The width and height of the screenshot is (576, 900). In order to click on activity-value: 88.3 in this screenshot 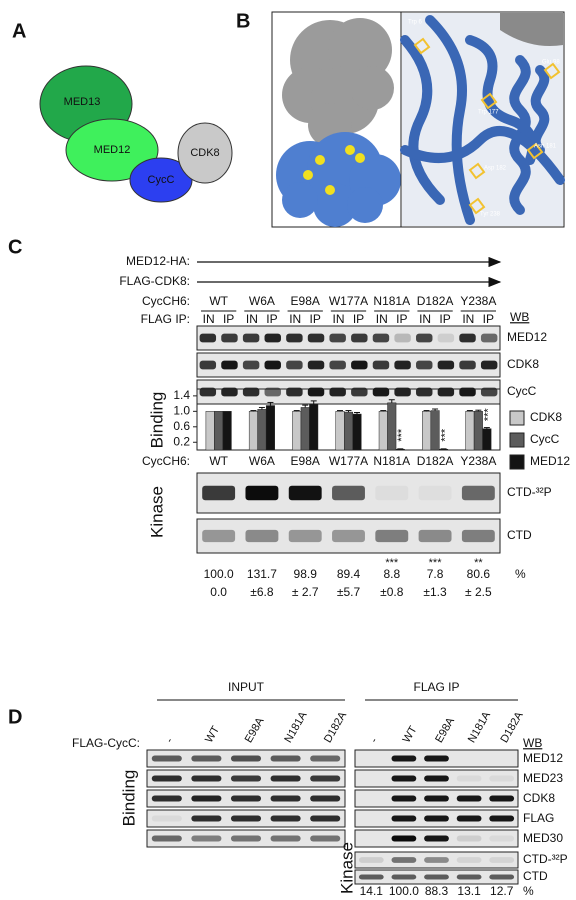, I will do `click(437, 891)`.